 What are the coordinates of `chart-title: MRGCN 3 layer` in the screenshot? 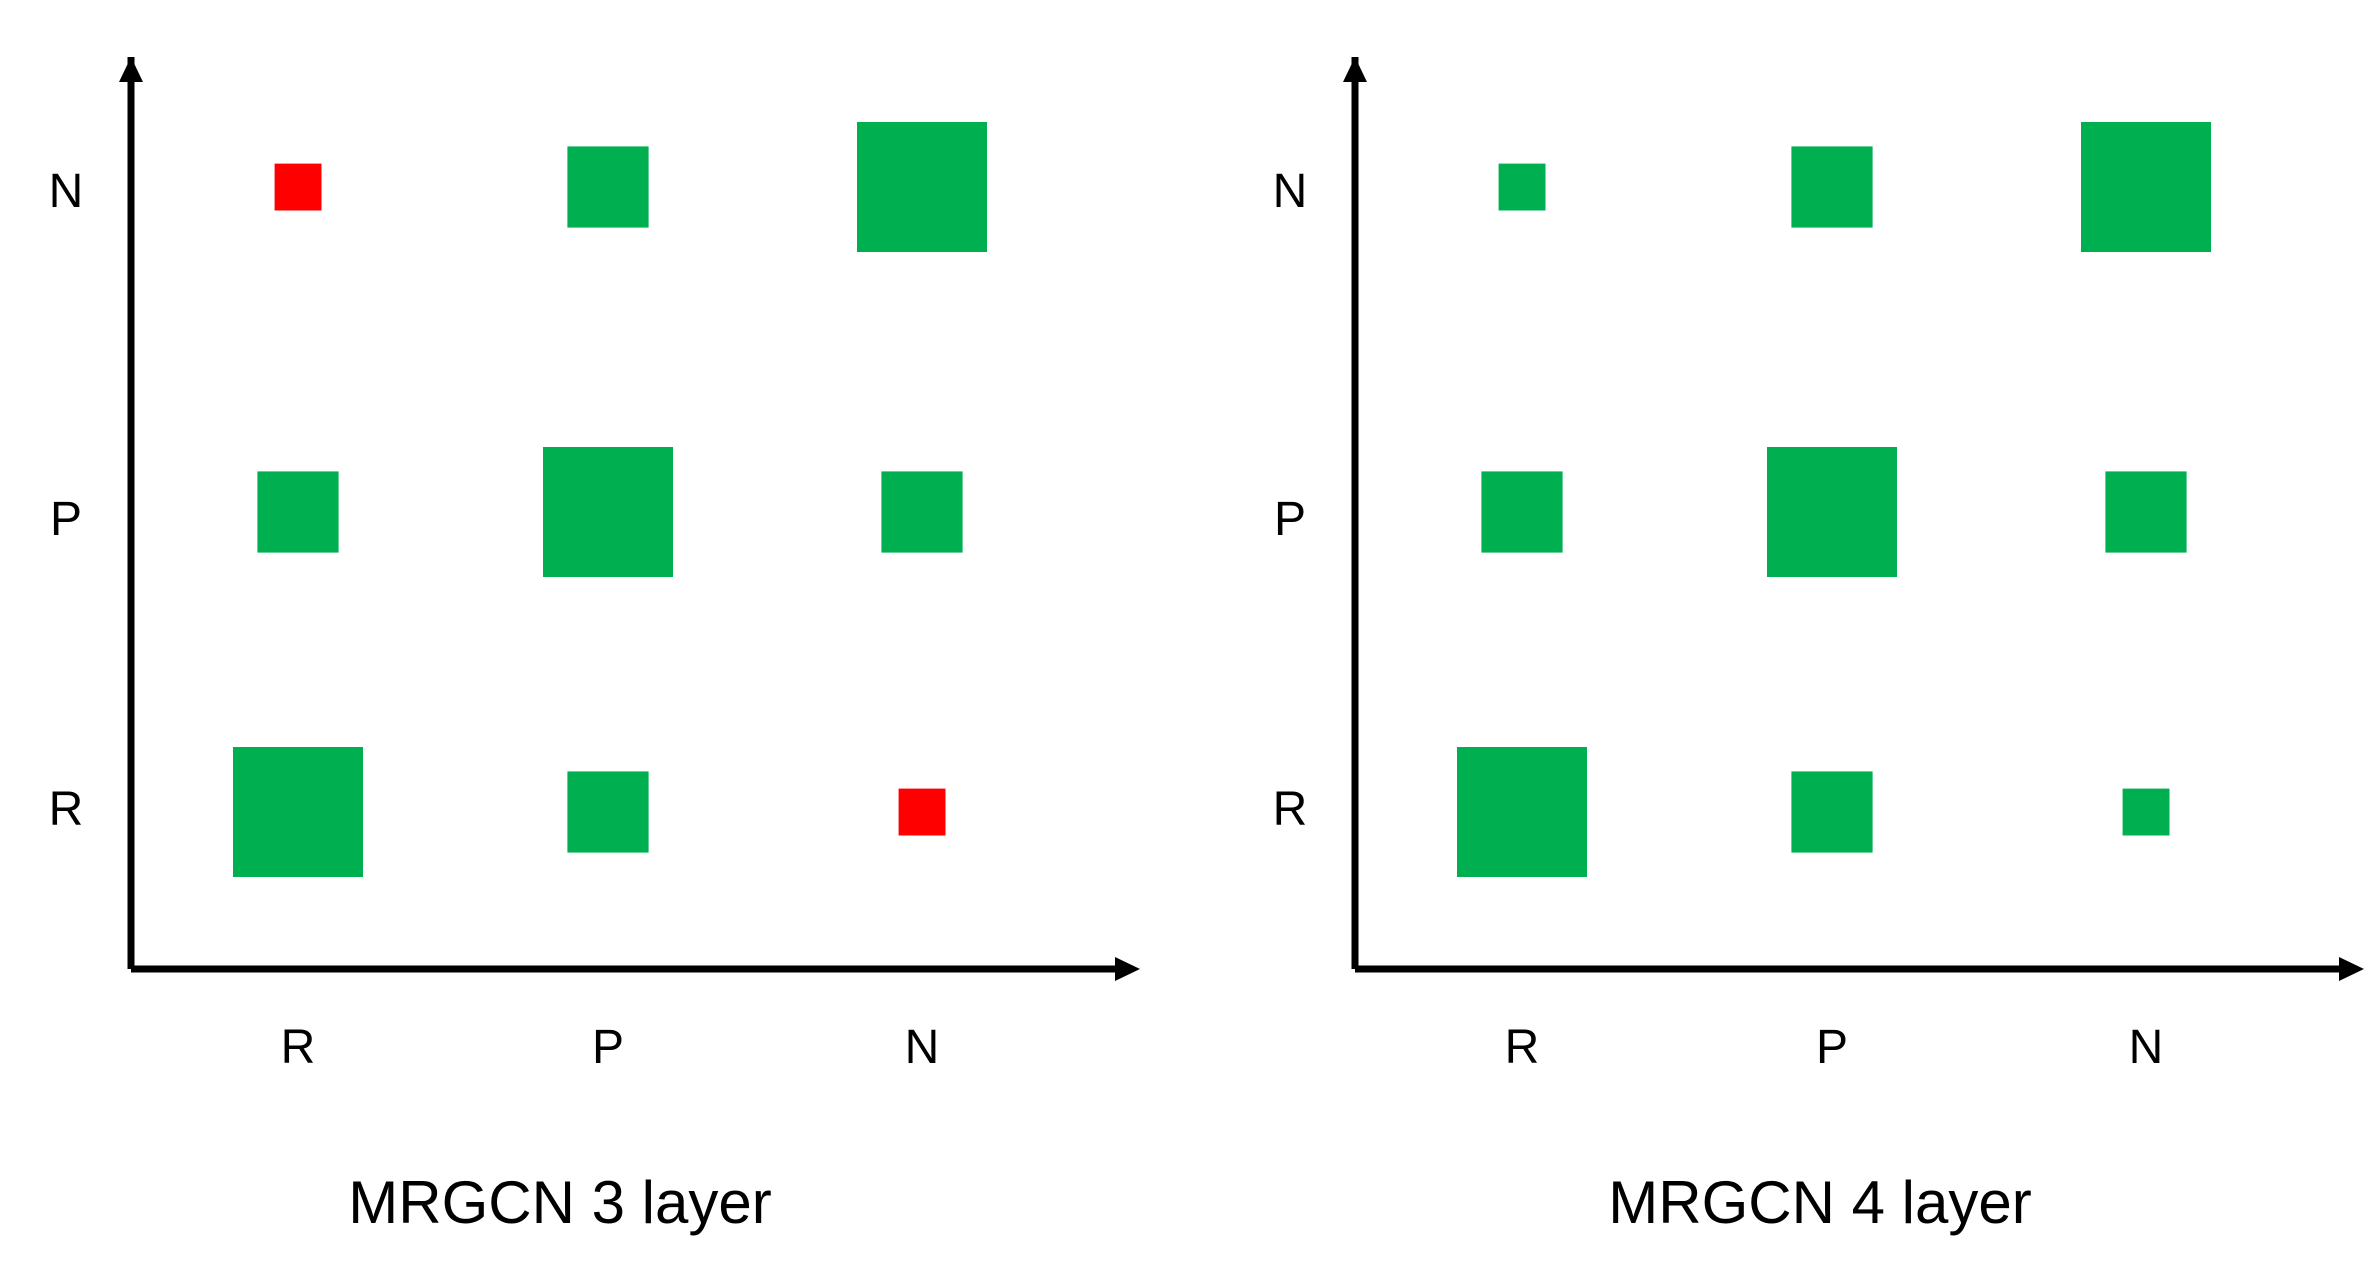 It's located at (559, 1202).